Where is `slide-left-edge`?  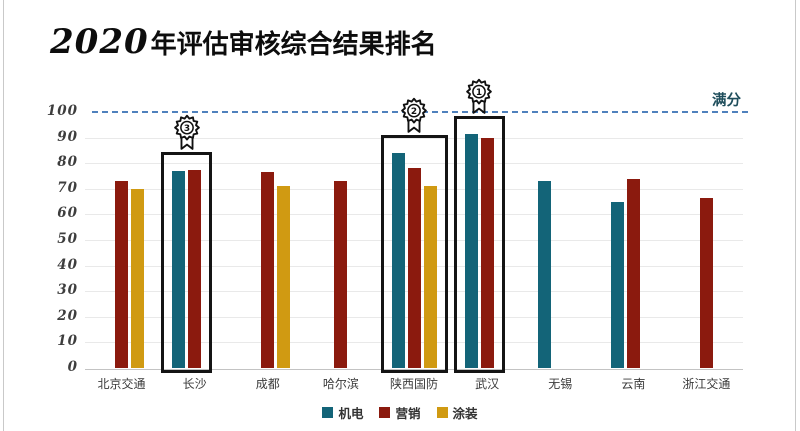
slide-left-edge is located at coordinates (3, 215).